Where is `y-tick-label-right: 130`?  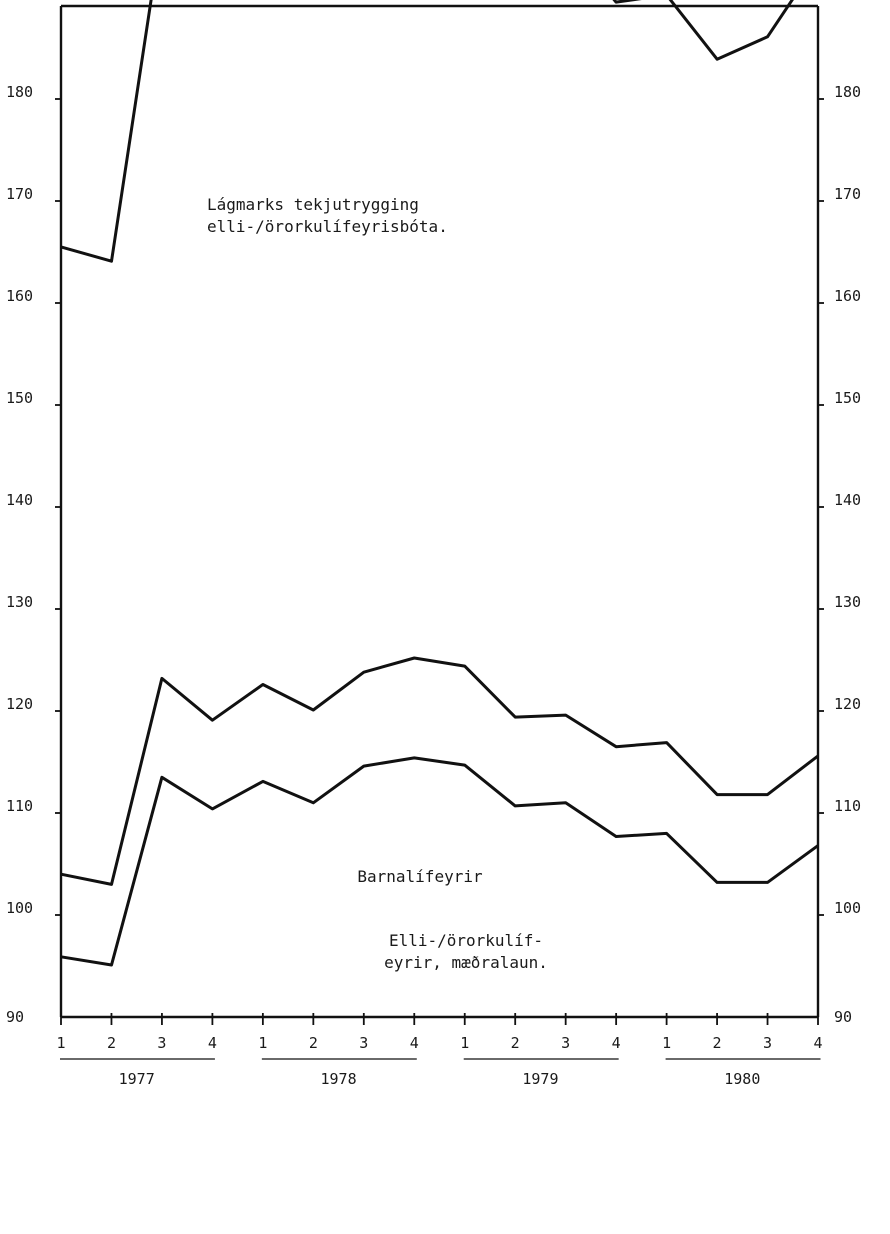 y-tick-label-right: 130 is located at coordinates (847, 602).